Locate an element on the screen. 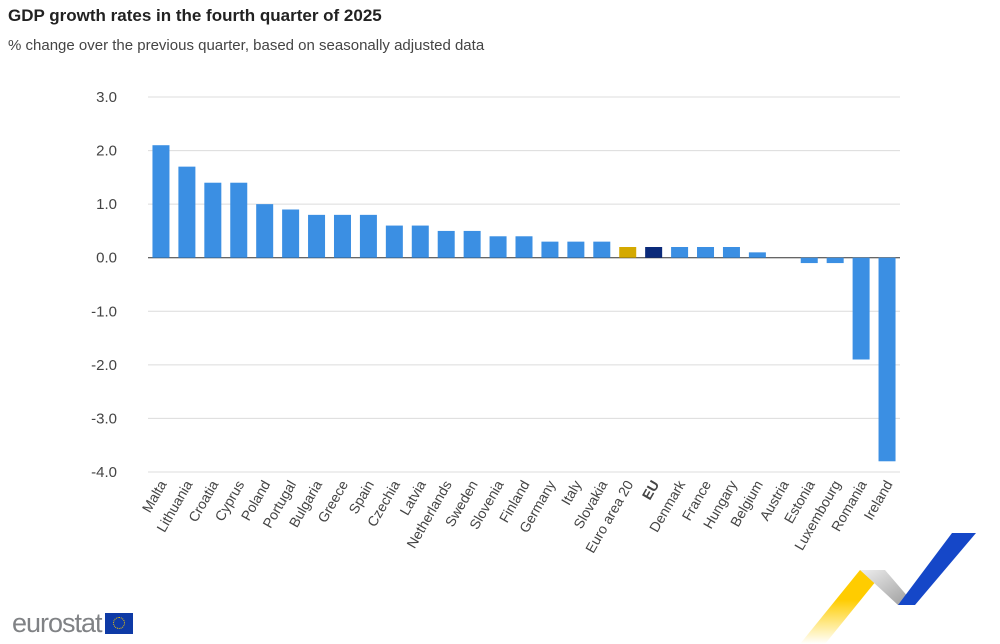  x-tick-label: Italy is located at coordinates (571, 493).